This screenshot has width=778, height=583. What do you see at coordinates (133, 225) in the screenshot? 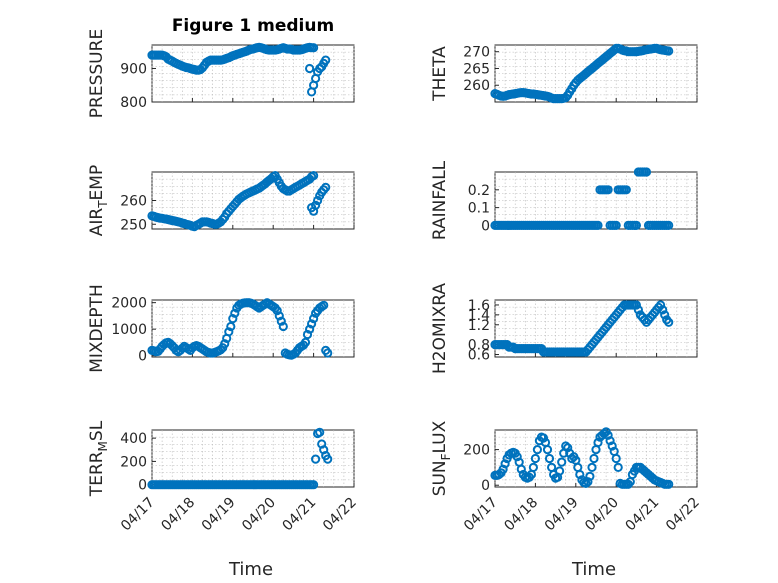
I see `y-tick-label: 250` at bounding box center [133, 225].